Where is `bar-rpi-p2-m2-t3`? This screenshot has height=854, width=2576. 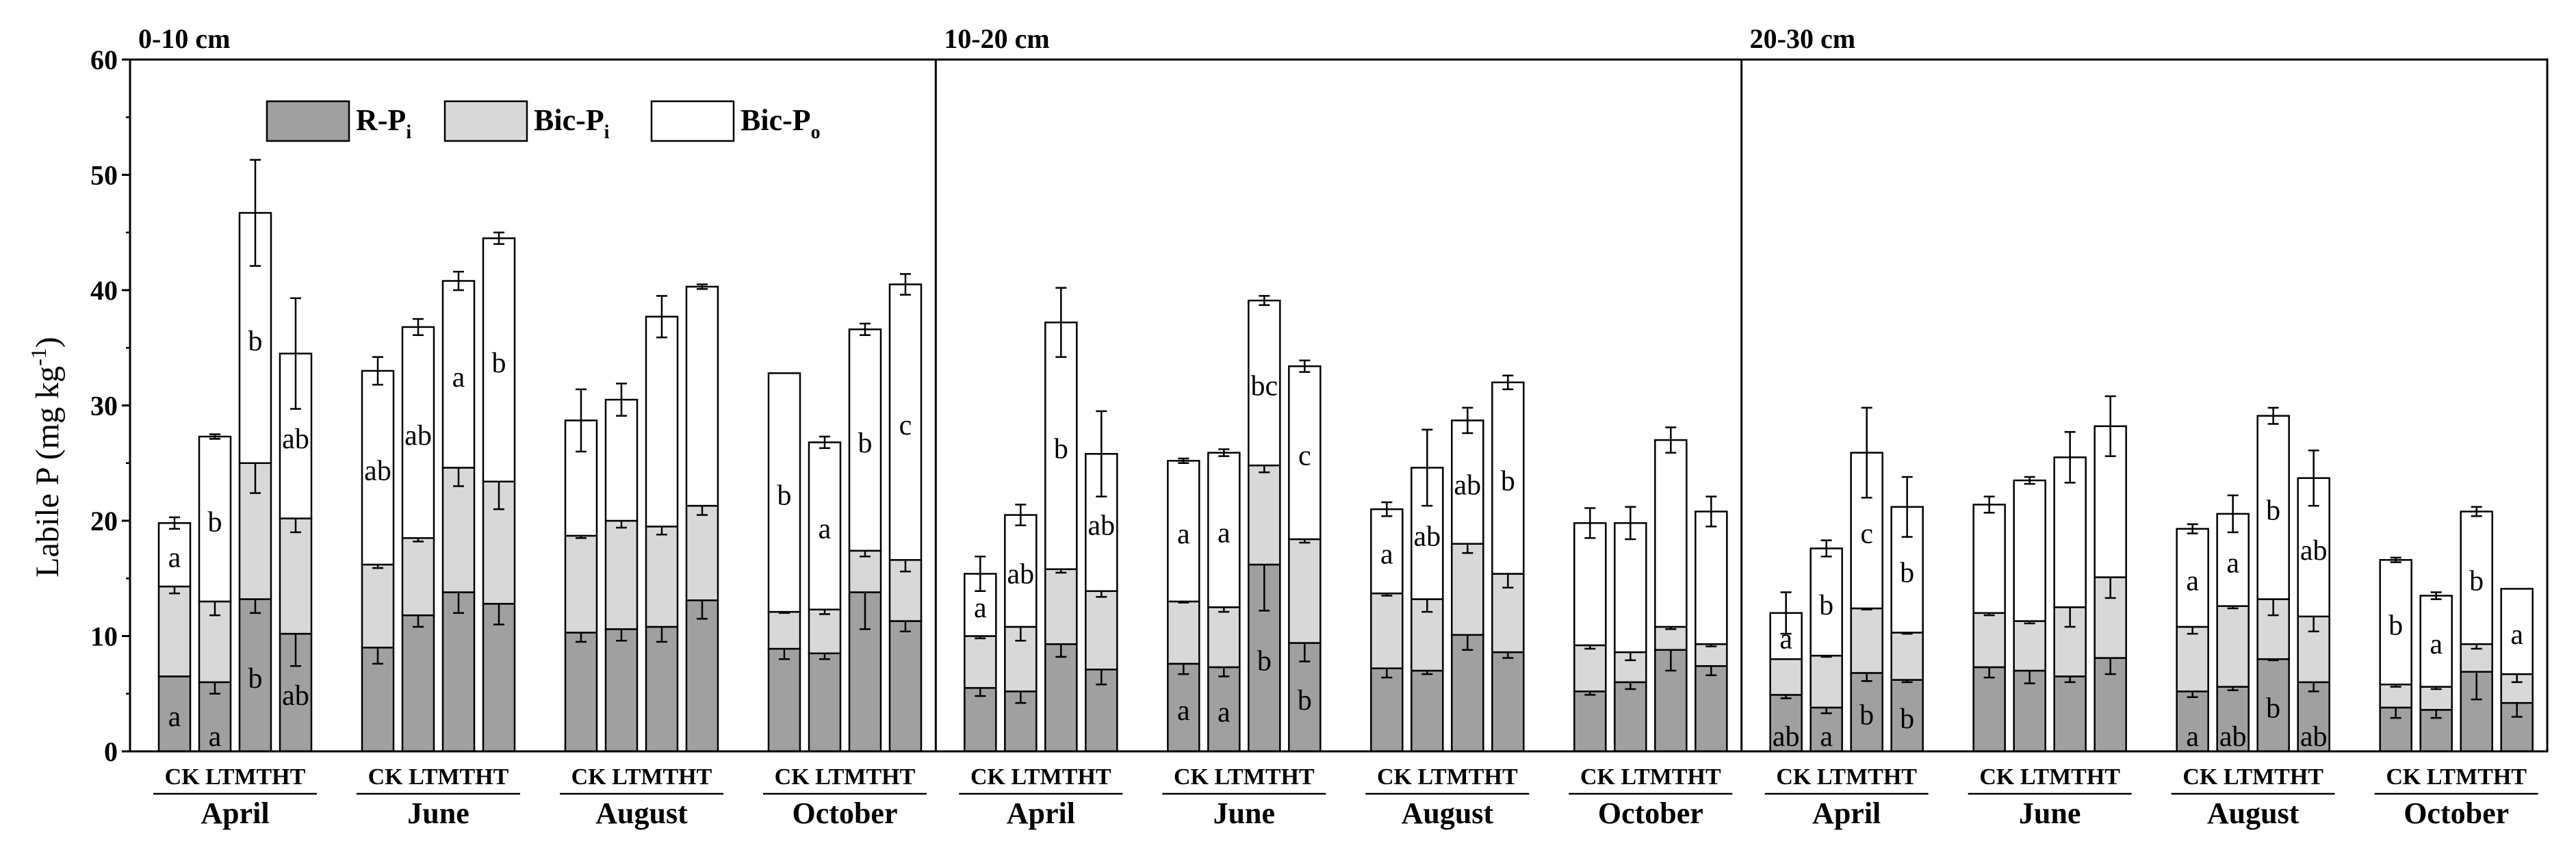
bar-rpi-p2-m2-t3 is located at coordinates (2313, 717).